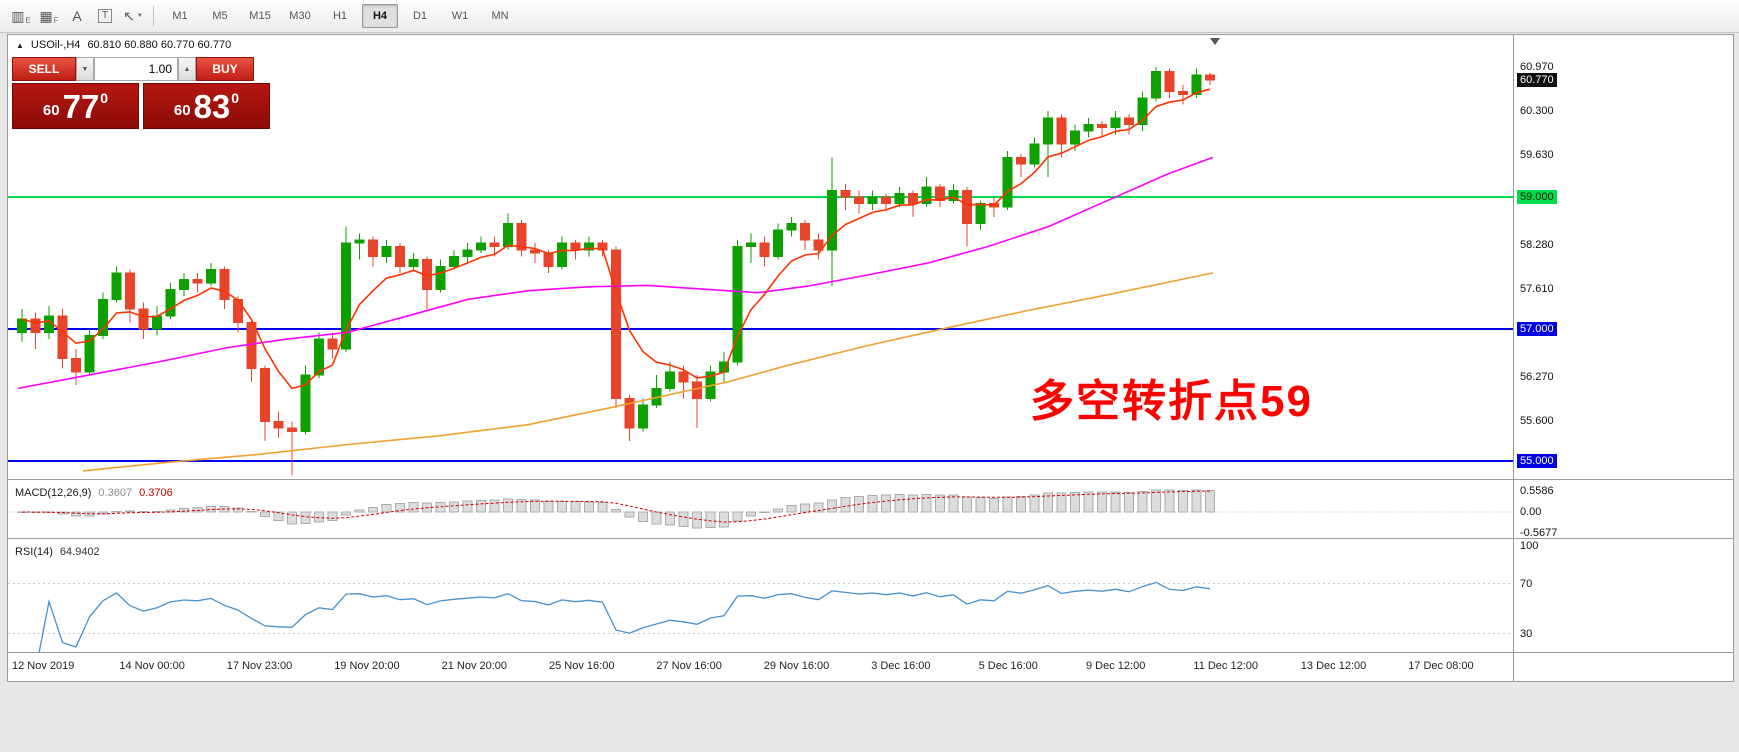 The image size is (1739, 752). Describe the element at coordinates (55, 45) in the screenshot. I see `chart-symbol-period: USOil-,H4` at that location.